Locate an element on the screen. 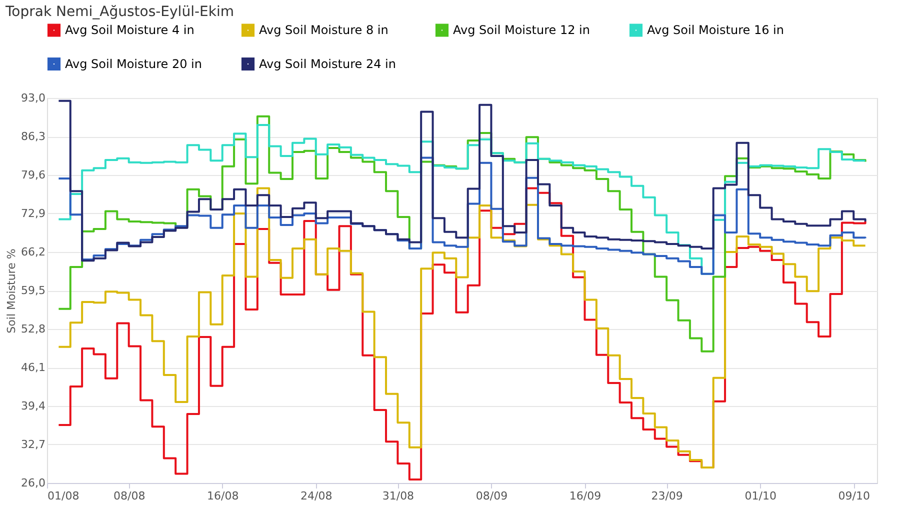 The image size is (913, 513). y-tick-label: 93,0 is located at coordinates (33, 98).